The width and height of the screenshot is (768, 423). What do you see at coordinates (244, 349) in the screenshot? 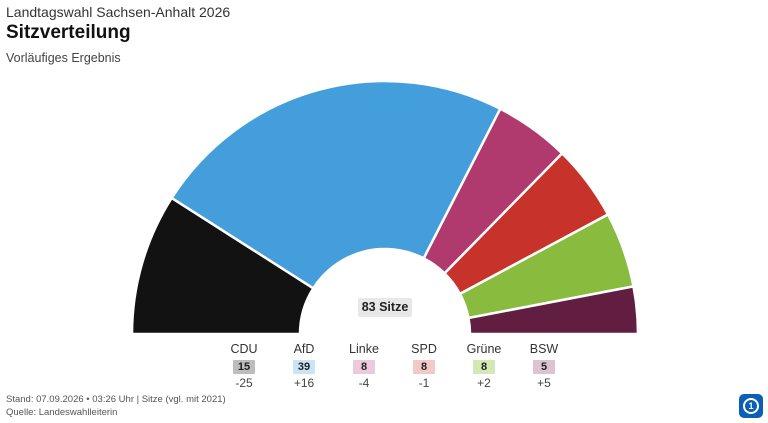
I see `legend-party-name: CDU` at bounding box center [244, 349].